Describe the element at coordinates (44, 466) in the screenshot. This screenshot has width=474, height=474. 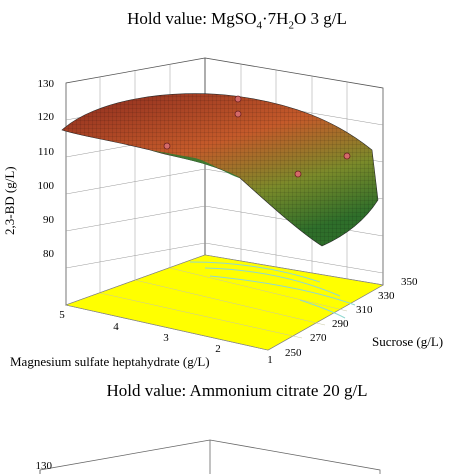
I see `chart-2-z-tick: 130` at that location.